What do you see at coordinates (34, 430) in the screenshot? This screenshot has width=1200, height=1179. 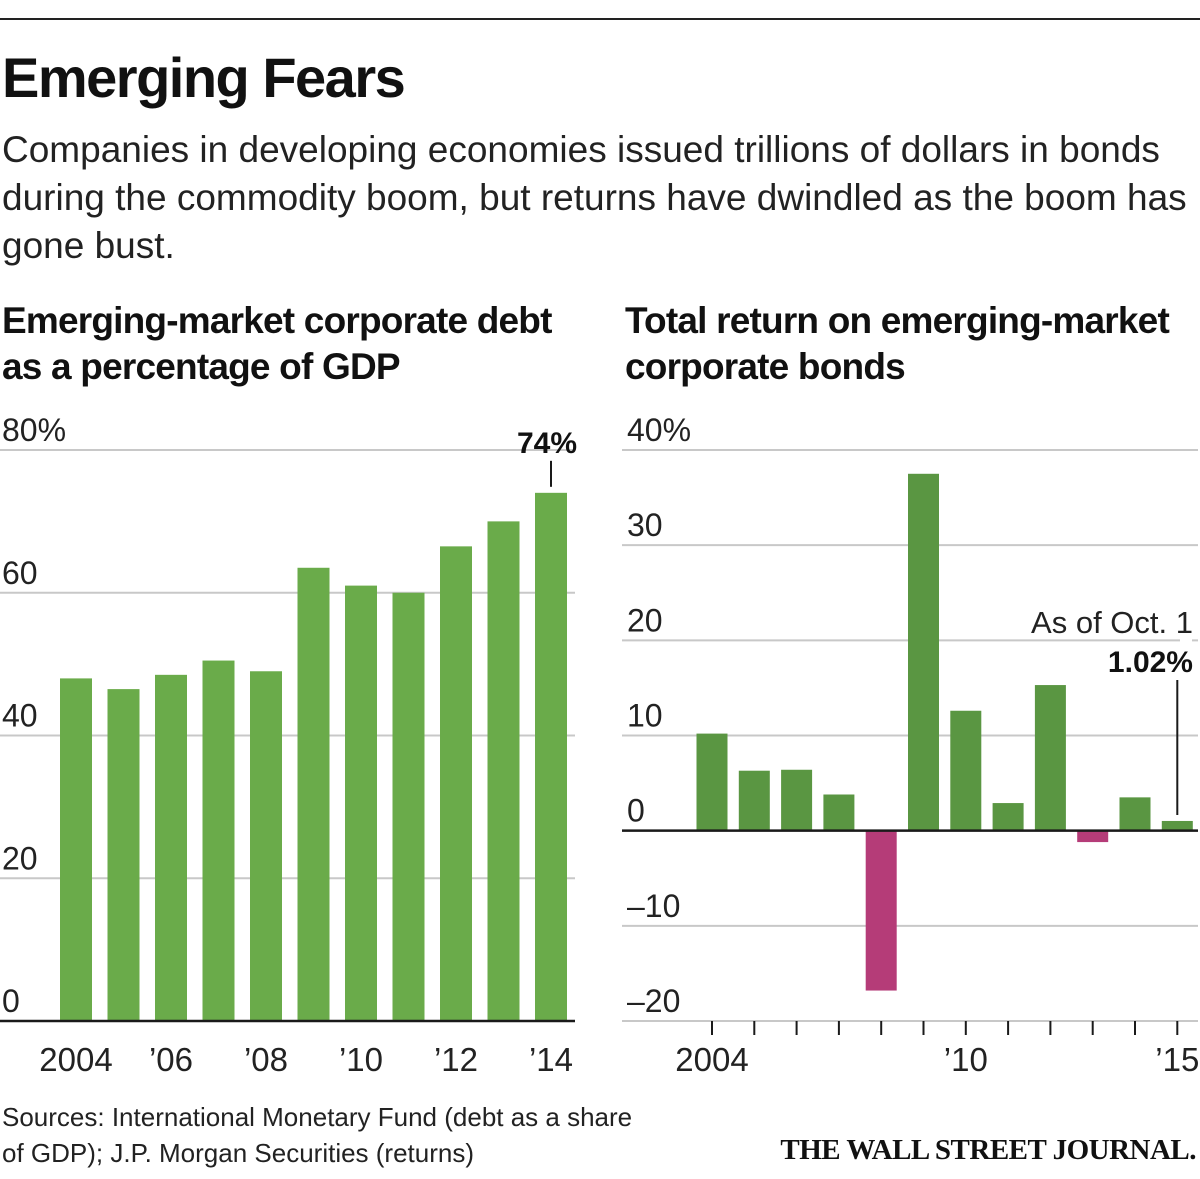 I see `y-tick-label: 80%` at bounding box center [34, 430].